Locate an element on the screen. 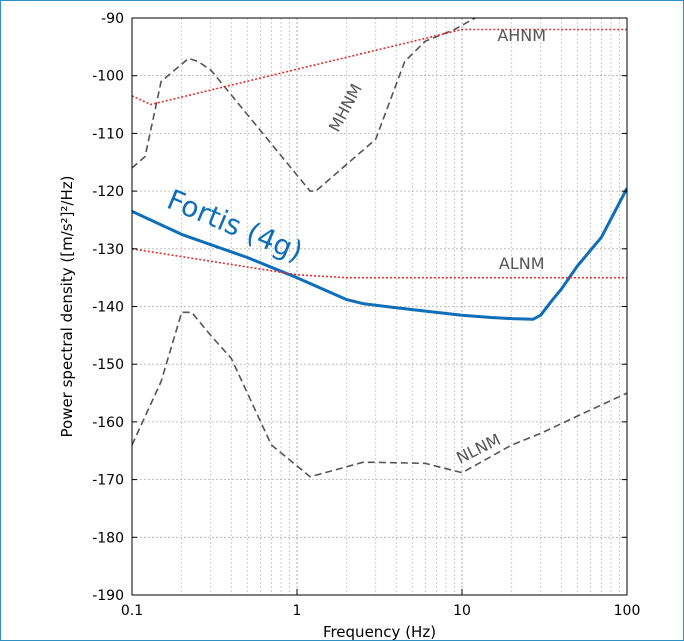  y-tick-label: -100 is located at coordinates (108, 77).